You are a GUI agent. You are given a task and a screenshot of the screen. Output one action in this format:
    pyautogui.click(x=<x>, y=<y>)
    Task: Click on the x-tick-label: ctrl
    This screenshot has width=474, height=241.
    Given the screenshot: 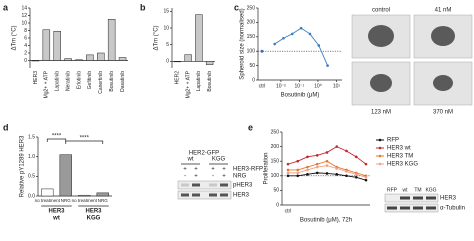 What is the action you would take?
    pyautogui.click(x=288, y=211)
    